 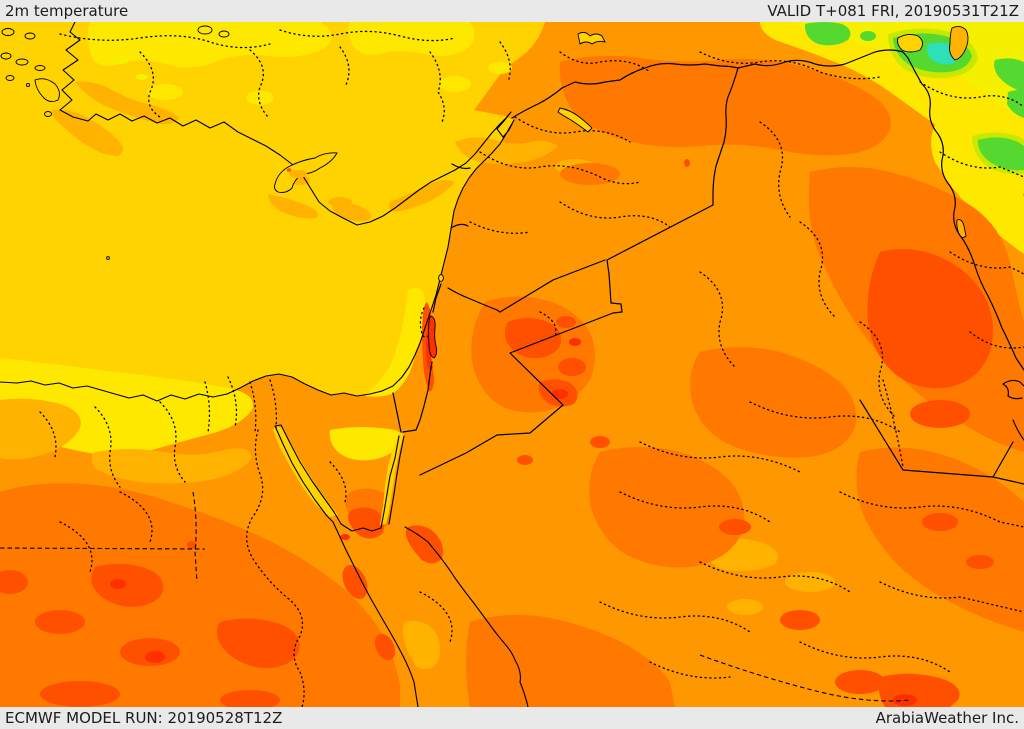 What do you see at coordinates (1013, 410) in the screenshot?
I see `persian-gulf-coast` at bounding box center [1013, 410].